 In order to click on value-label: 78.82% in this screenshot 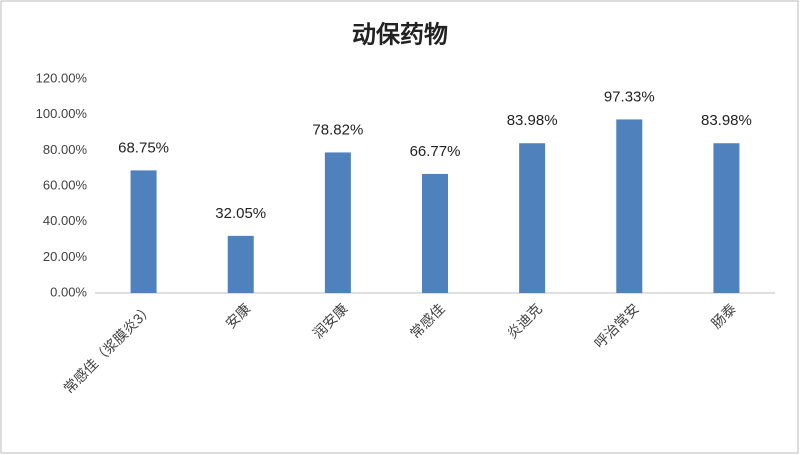, I will do `click(337, 129)`.